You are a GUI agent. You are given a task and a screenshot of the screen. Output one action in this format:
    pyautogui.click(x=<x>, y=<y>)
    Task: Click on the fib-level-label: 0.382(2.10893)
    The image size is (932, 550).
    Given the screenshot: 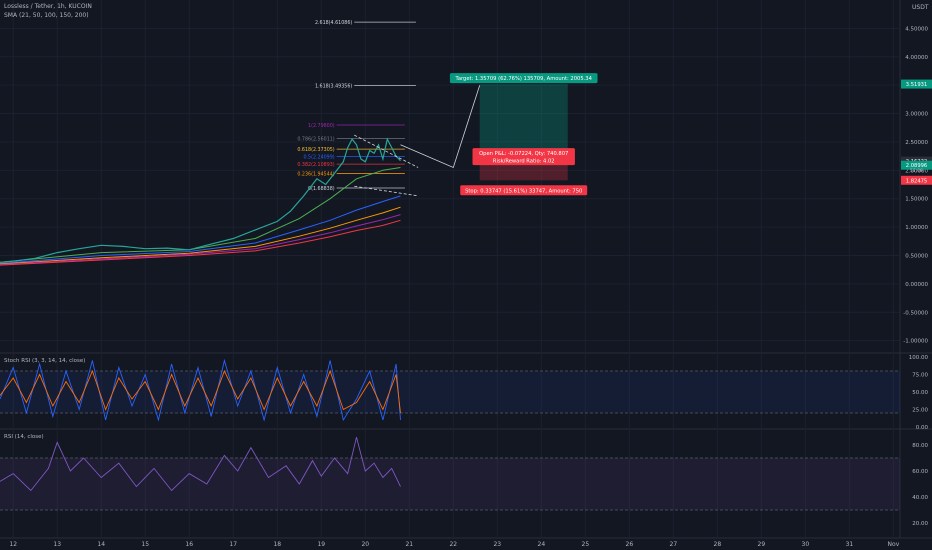 What is the action you would take?
    pyautogui.click(x=315, y=165)
    